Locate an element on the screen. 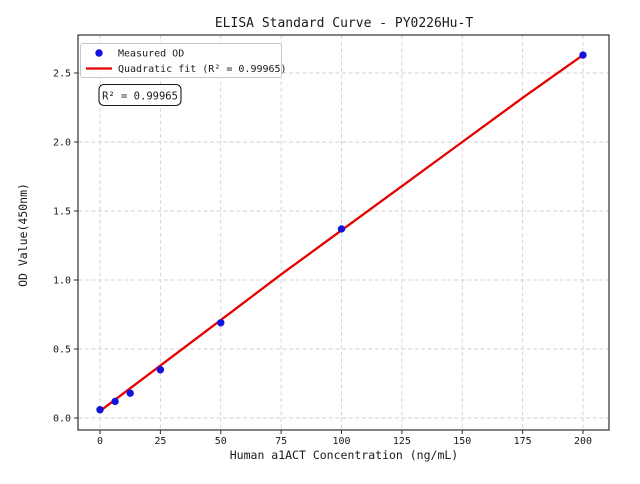  legend-box is located at coordinates (181, 60).